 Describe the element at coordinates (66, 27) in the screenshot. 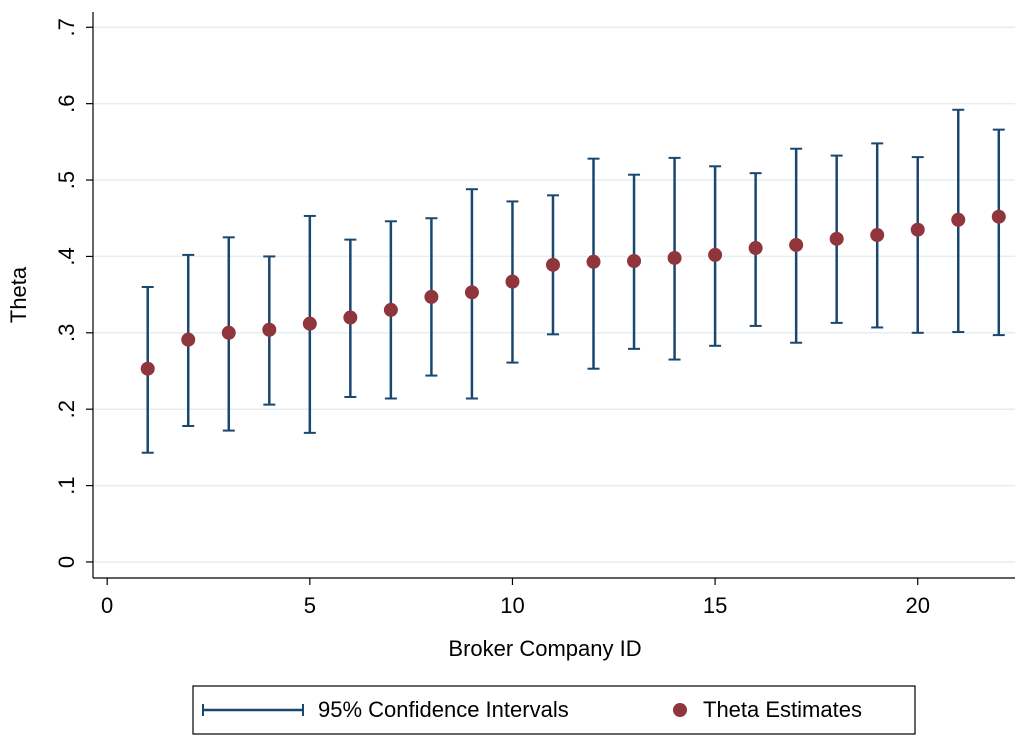

I see `y-tick-label: .7` at that location.